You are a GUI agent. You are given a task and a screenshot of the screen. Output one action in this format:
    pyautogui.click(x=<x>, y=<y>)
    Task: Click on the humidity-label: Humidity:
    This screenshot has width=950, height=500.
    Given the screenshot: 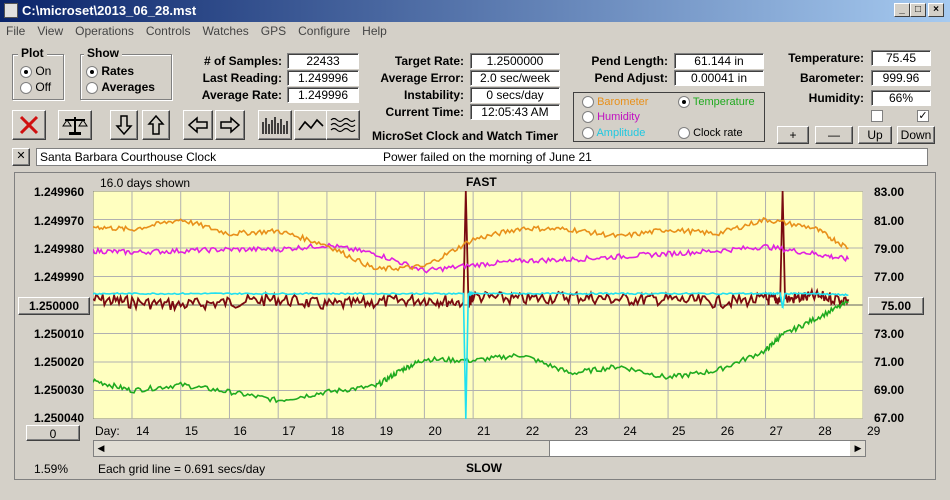 What is the action you would take?
    pyautogui.click(x=836, y=98)
    